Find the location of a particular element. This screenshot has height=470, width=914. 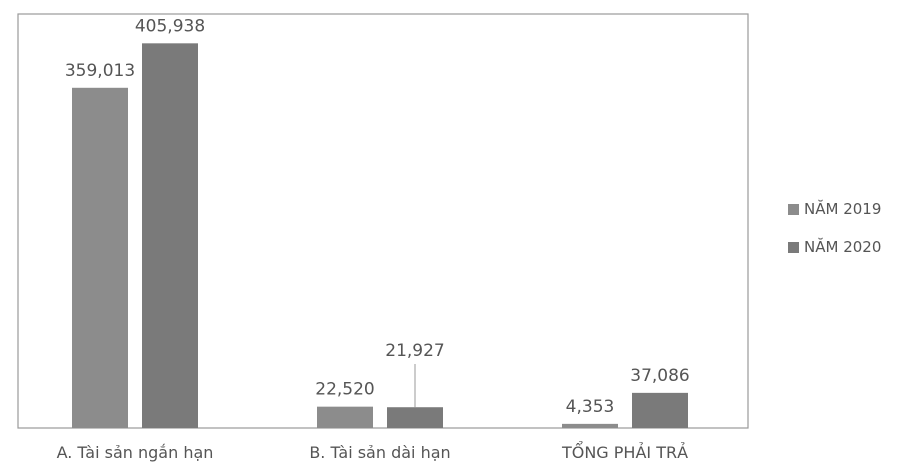

legend-label-nam-2020: NĂM 2020 is located at coordinates (842, 246).